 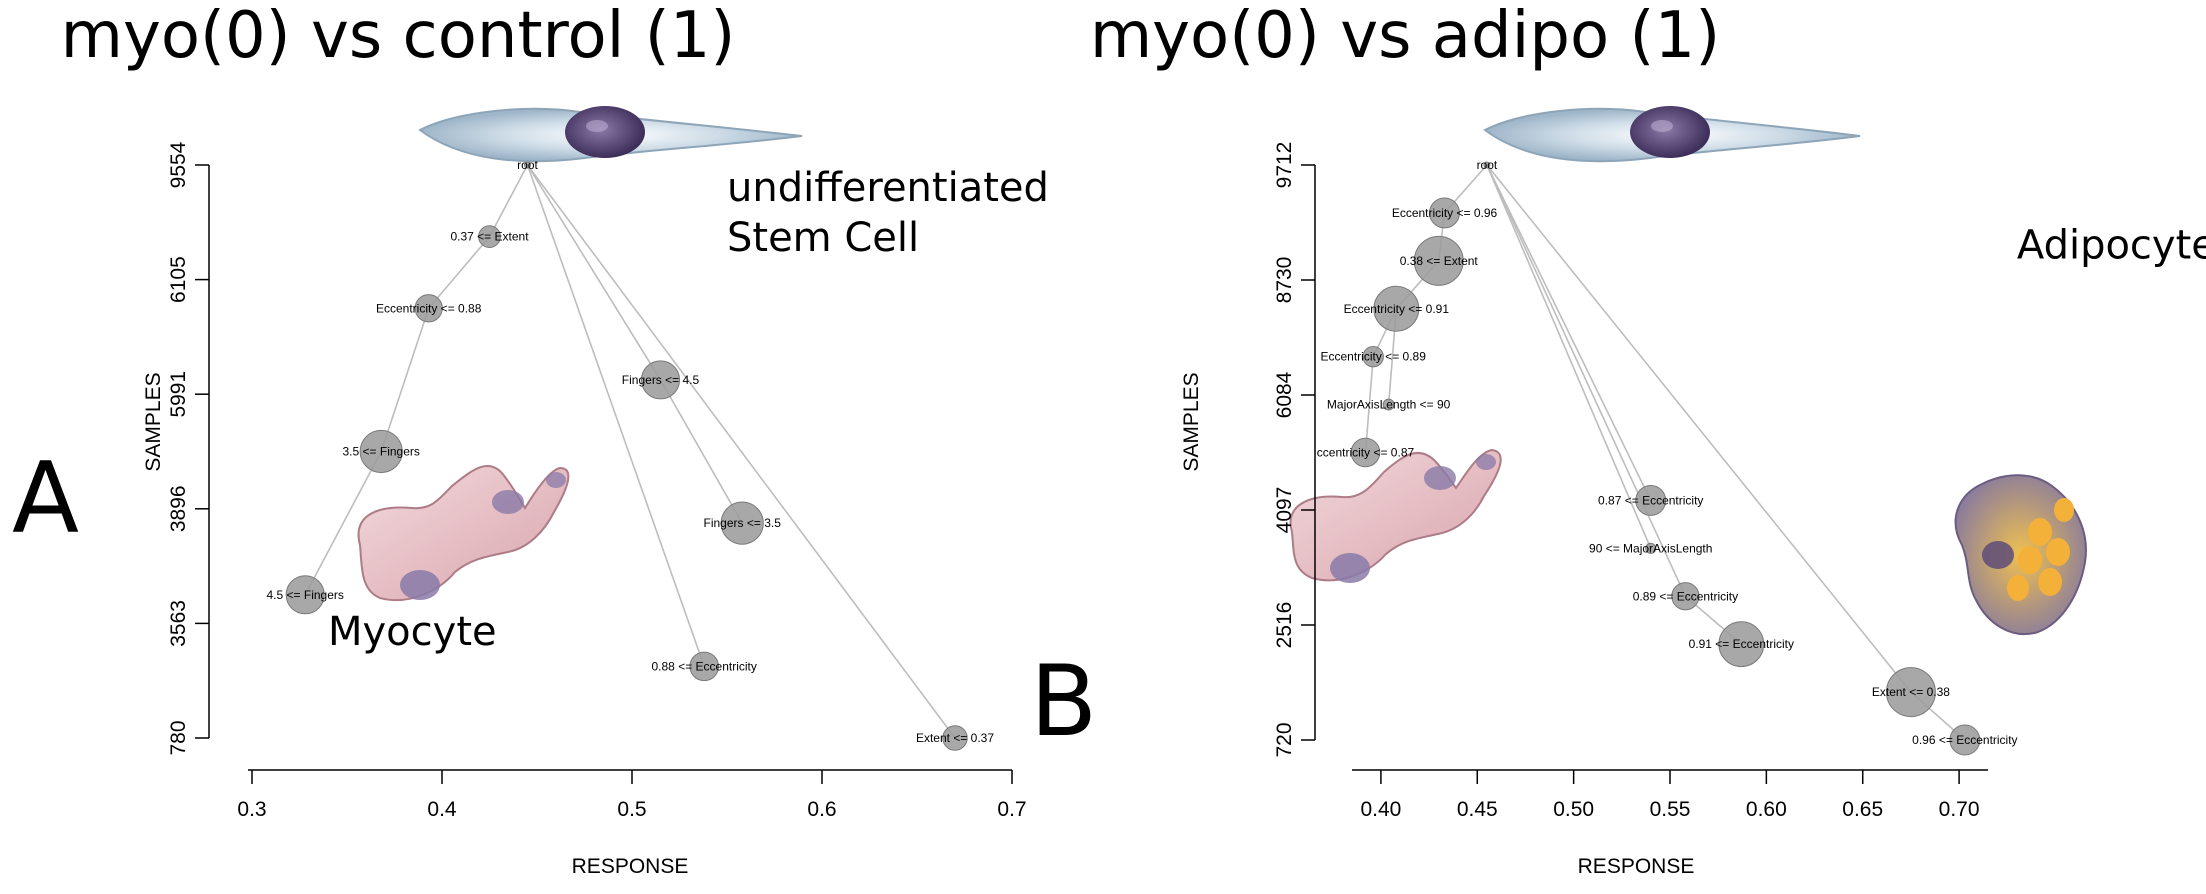 I want to click on myocyte-illustration-a, so click(x=463, y=533).